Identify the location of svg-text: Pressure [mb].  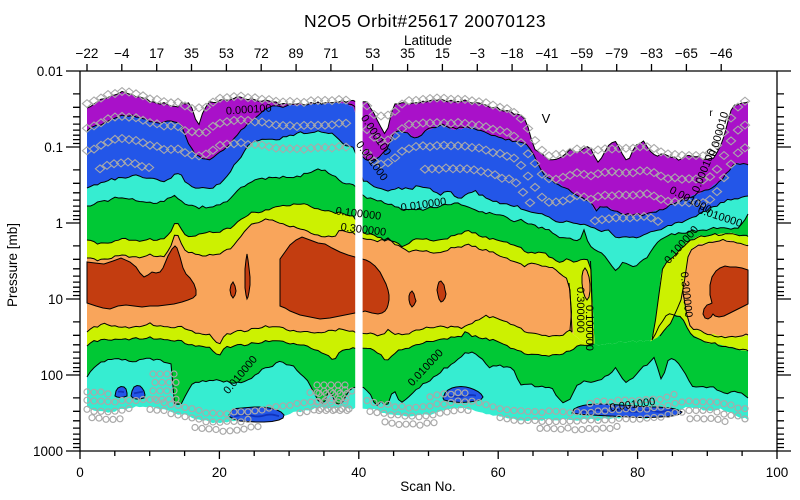
(12, 265).